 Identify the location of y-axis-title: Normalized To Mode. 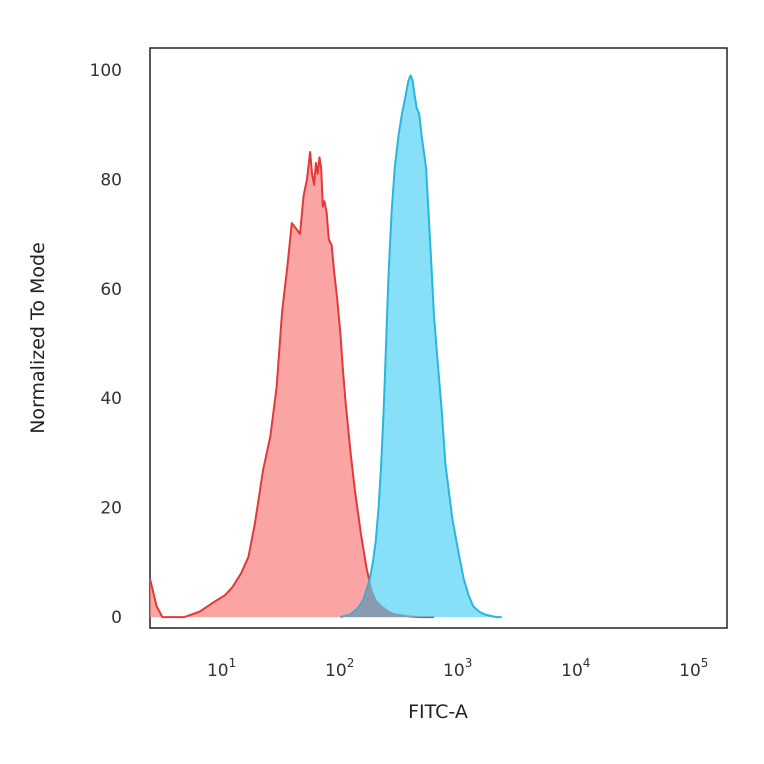
(38, 338).